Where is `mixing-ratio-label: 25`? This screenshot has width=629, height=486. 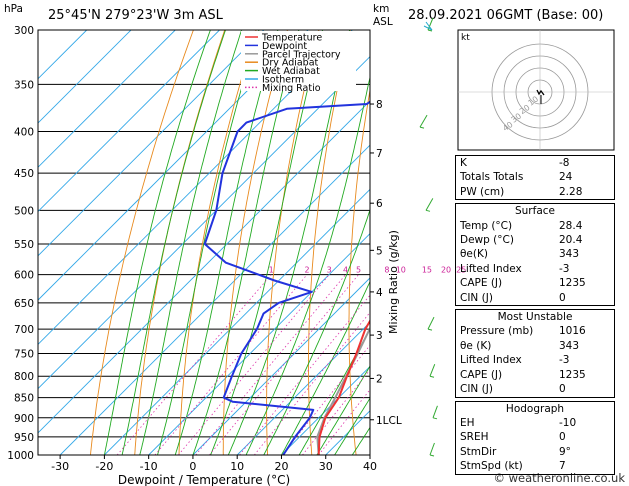
mixing-ratio-label: 25 is located at coordinates (461, 270).